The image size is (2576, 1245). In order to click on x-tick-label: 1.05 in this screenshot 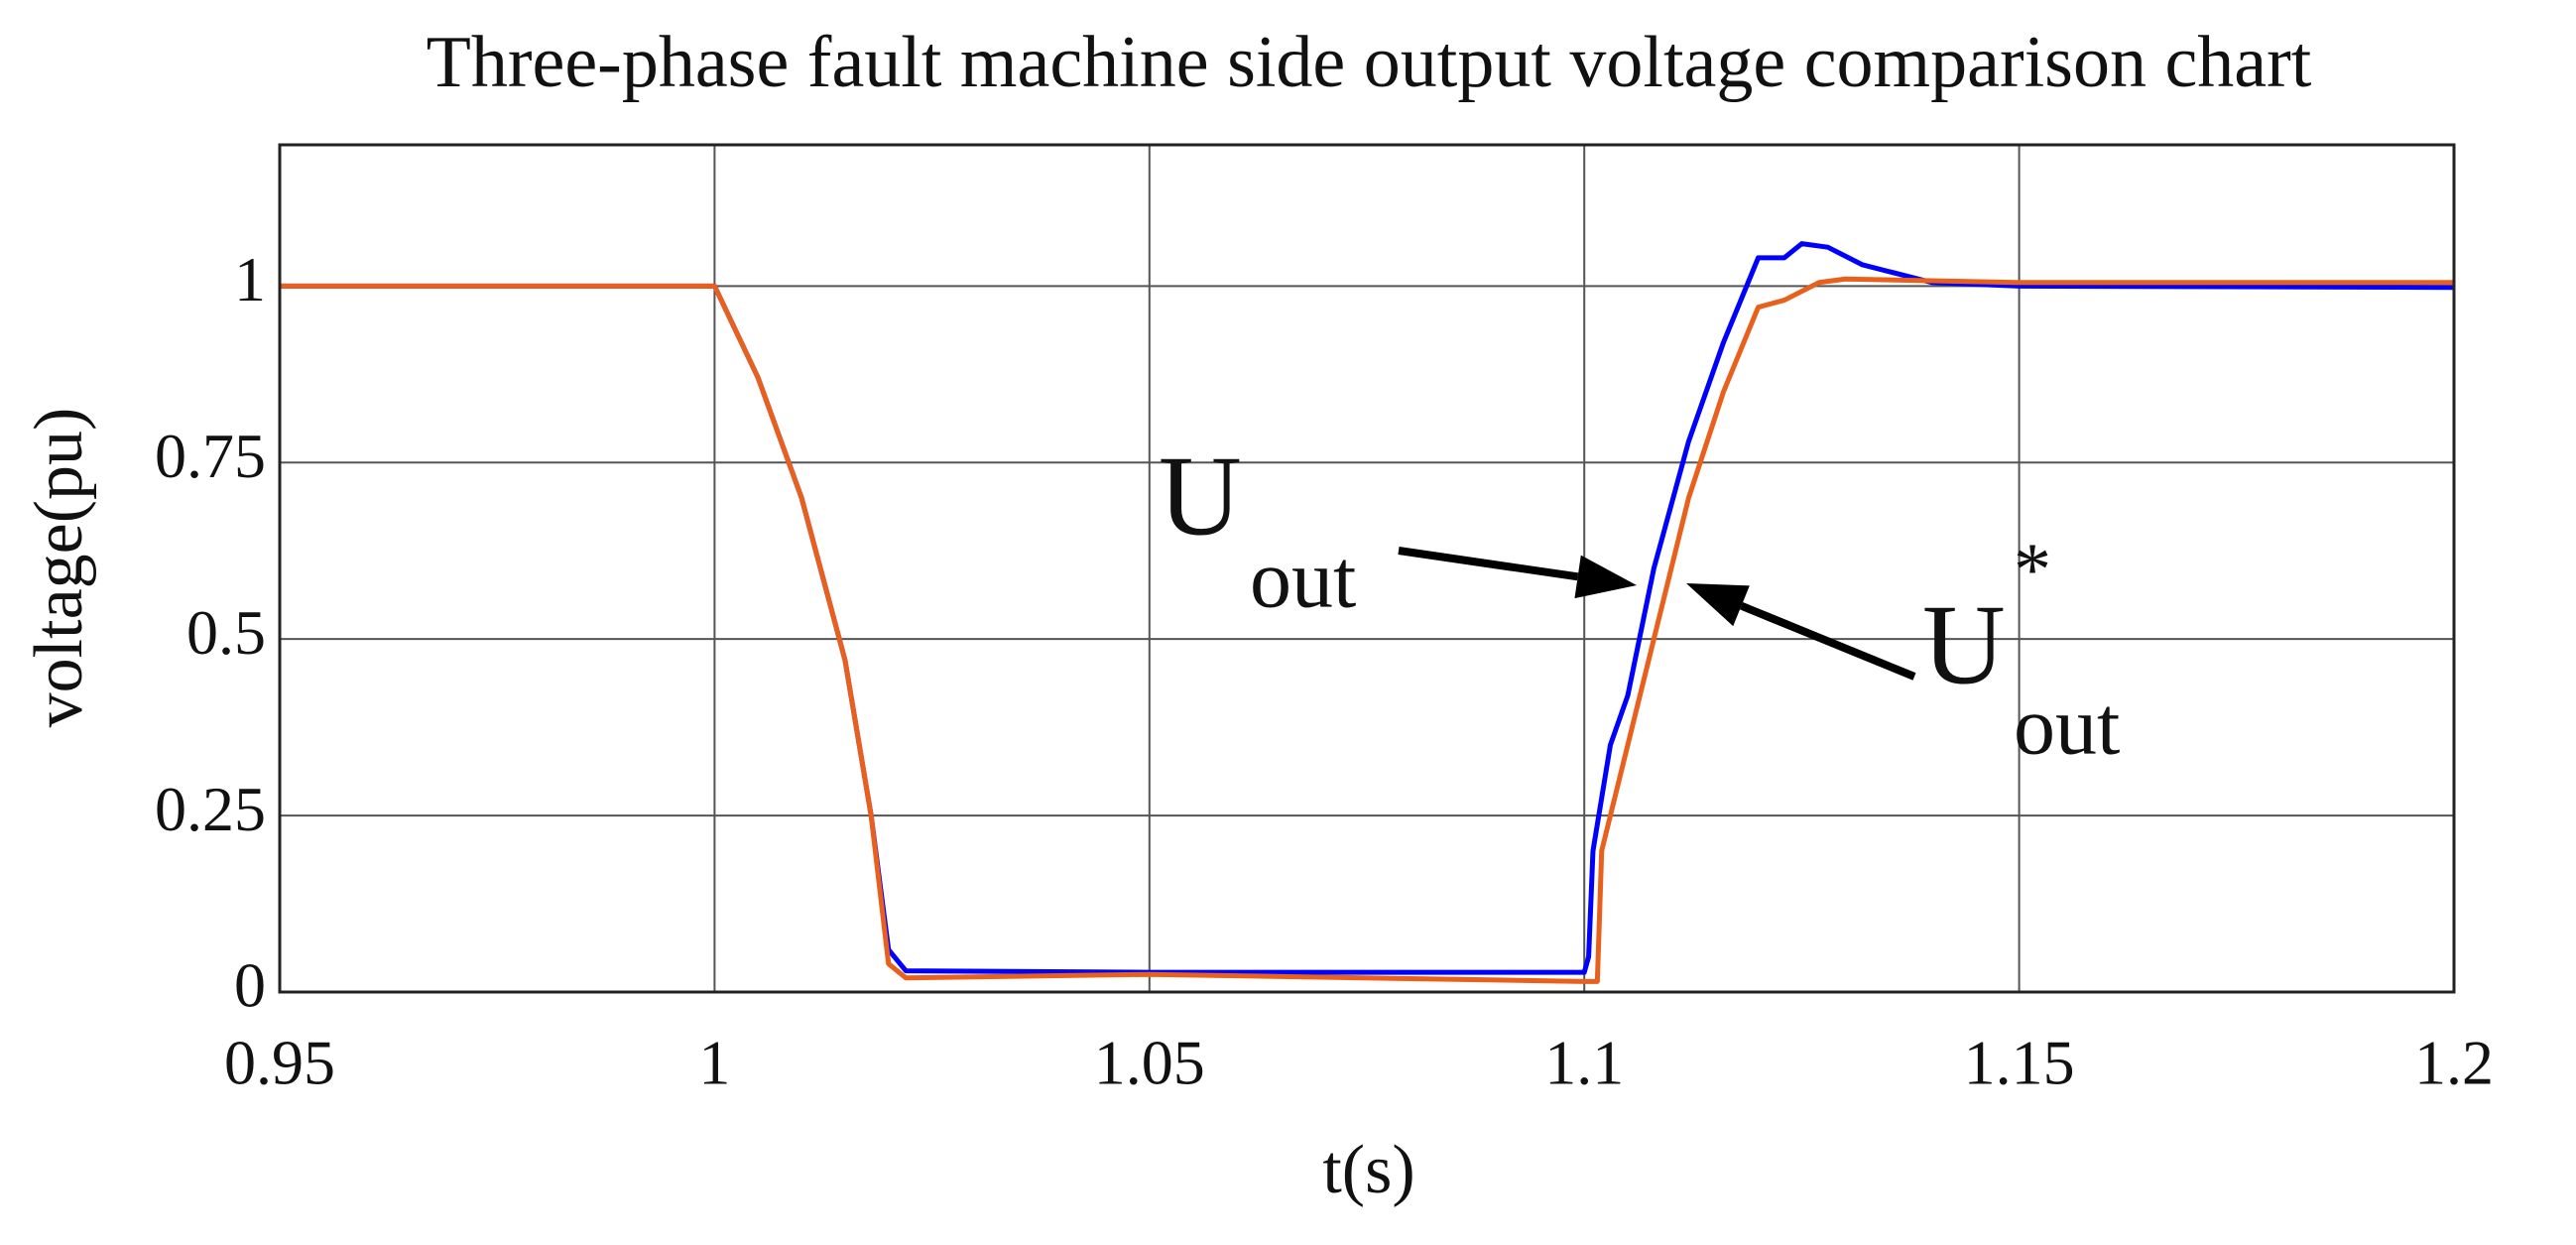, I will do `click(1149, 1063)`.